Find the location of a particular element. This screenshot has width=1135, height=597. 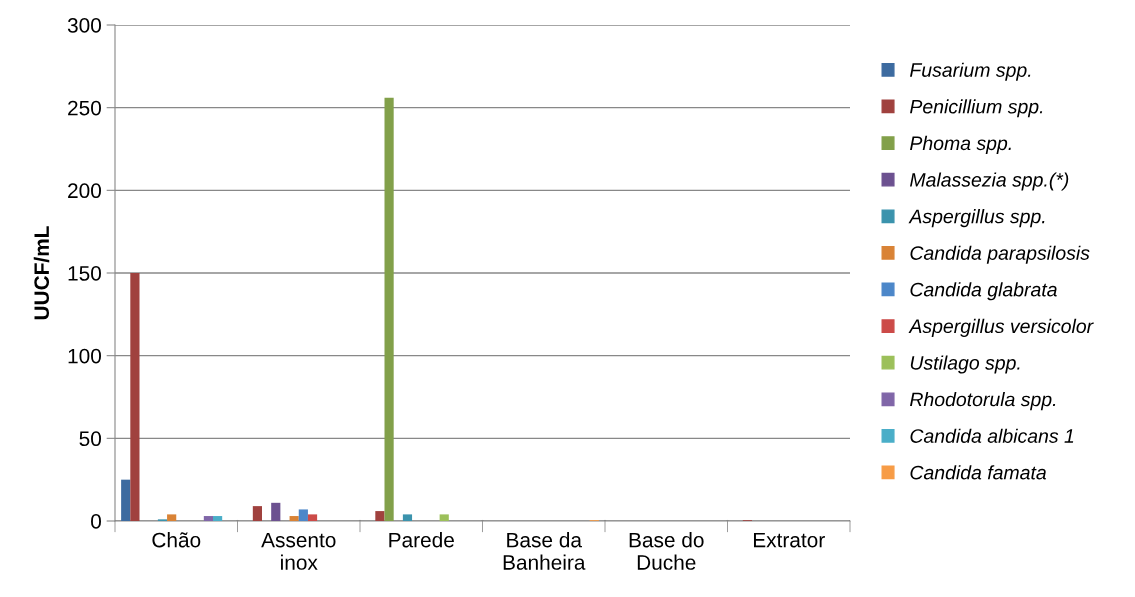

legend-label: Aspergillus spp. is located at coordinates (976, 218).